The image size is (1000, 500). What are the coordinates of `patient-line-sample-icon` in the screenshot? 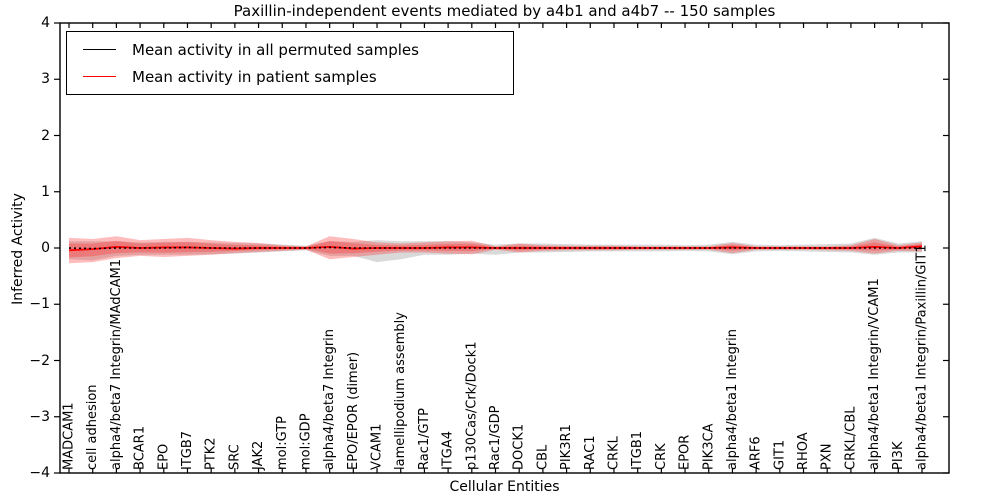 It's located at (99, 76).